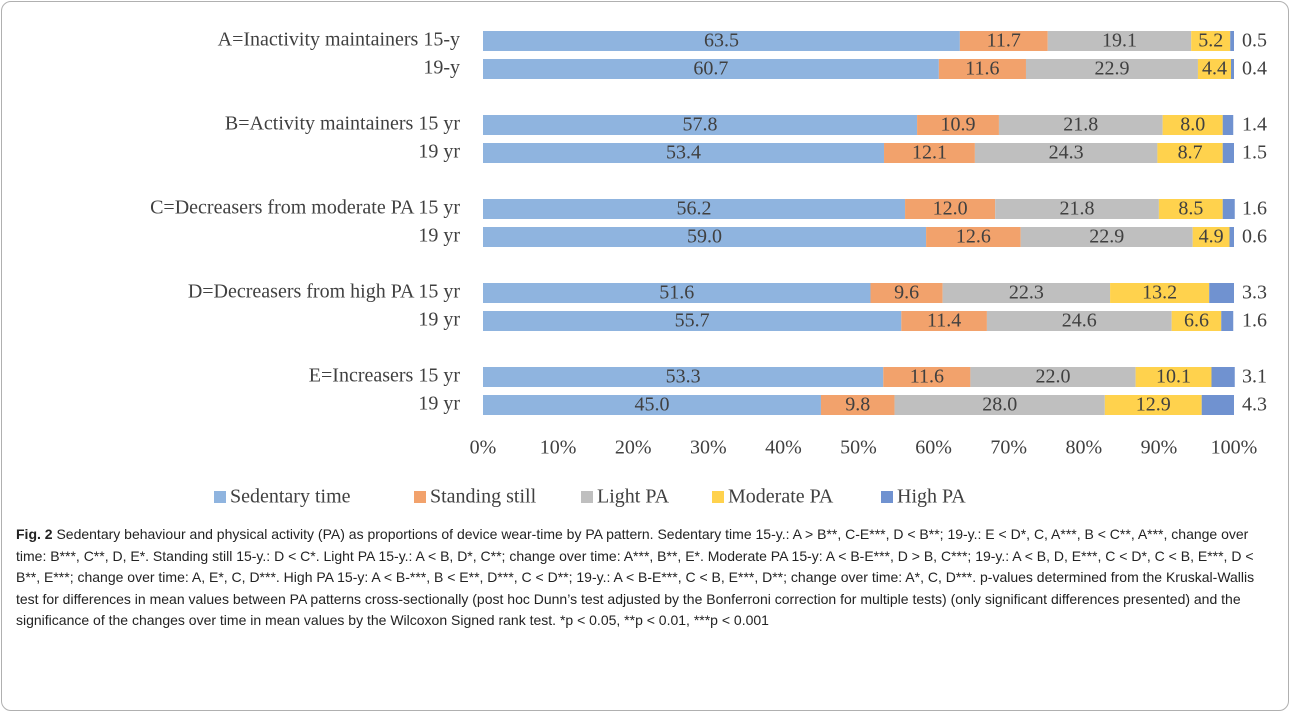 The image size is (1292, 714). I want to click on category-label: D=Decreasers from high PA 15 yr, so click(324, 292).